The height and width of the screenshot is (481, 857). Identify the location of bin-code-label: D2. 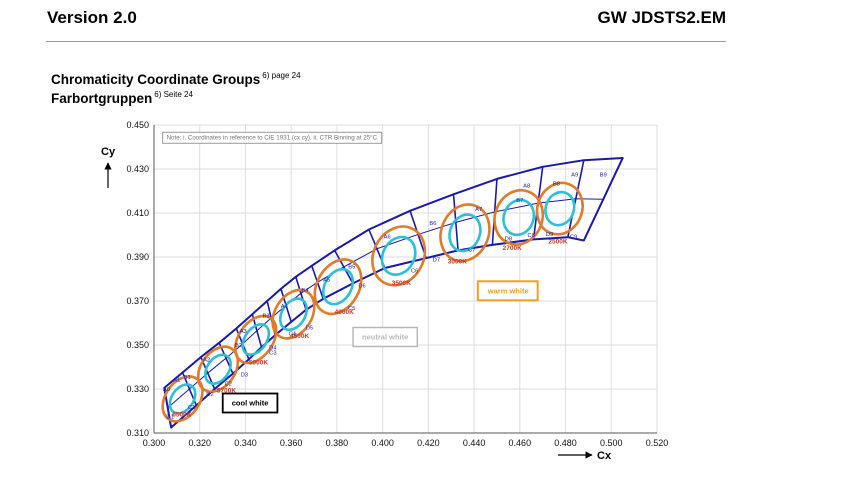
(209, 395).